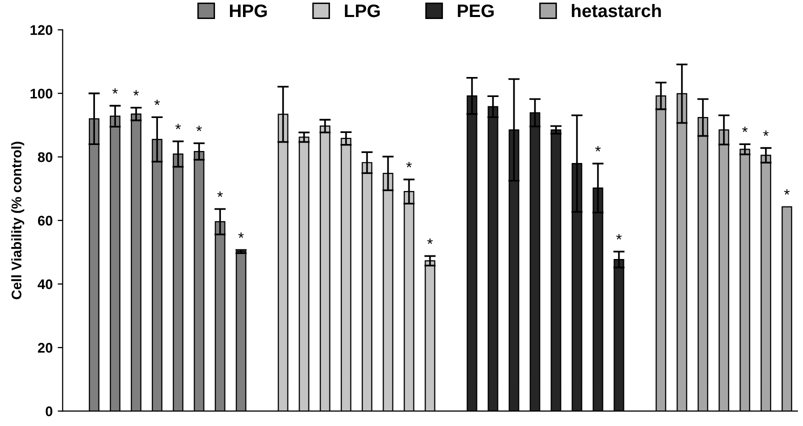  What do you see at coordinates (45, 157) in the screenshot?
I see `y-tick-label: 80` at bounding box center [45, 157].